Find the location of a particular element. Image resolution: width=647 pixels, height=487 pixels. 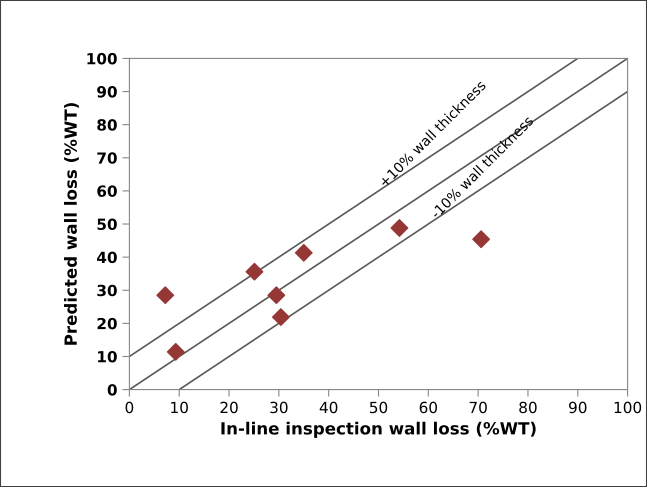

x-tick-label: 60 is located at coordinates (429, 408).